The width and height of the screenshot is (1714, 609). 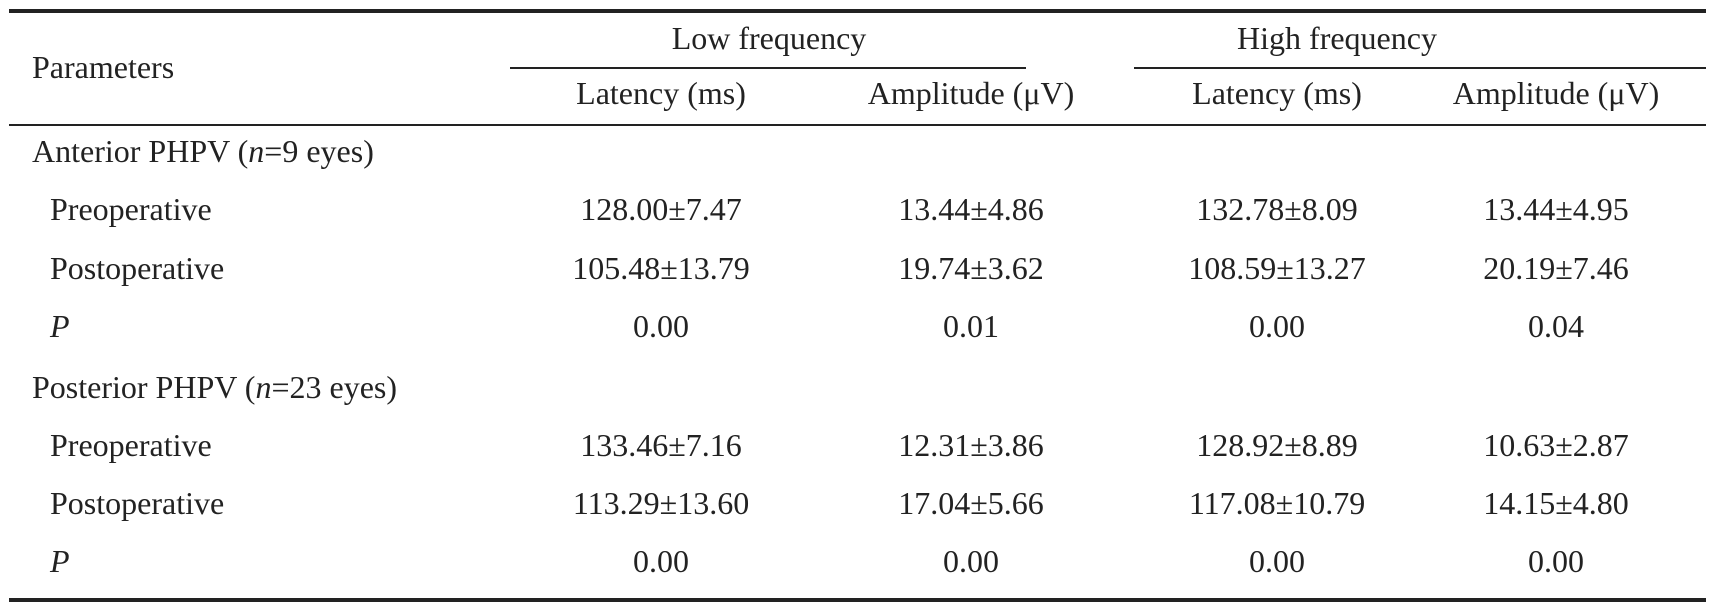 What do you see at coordinates (661, 503) in the screenshot?
I see `table-cell: 113.29±13.60` at bounding box center [661, 503].